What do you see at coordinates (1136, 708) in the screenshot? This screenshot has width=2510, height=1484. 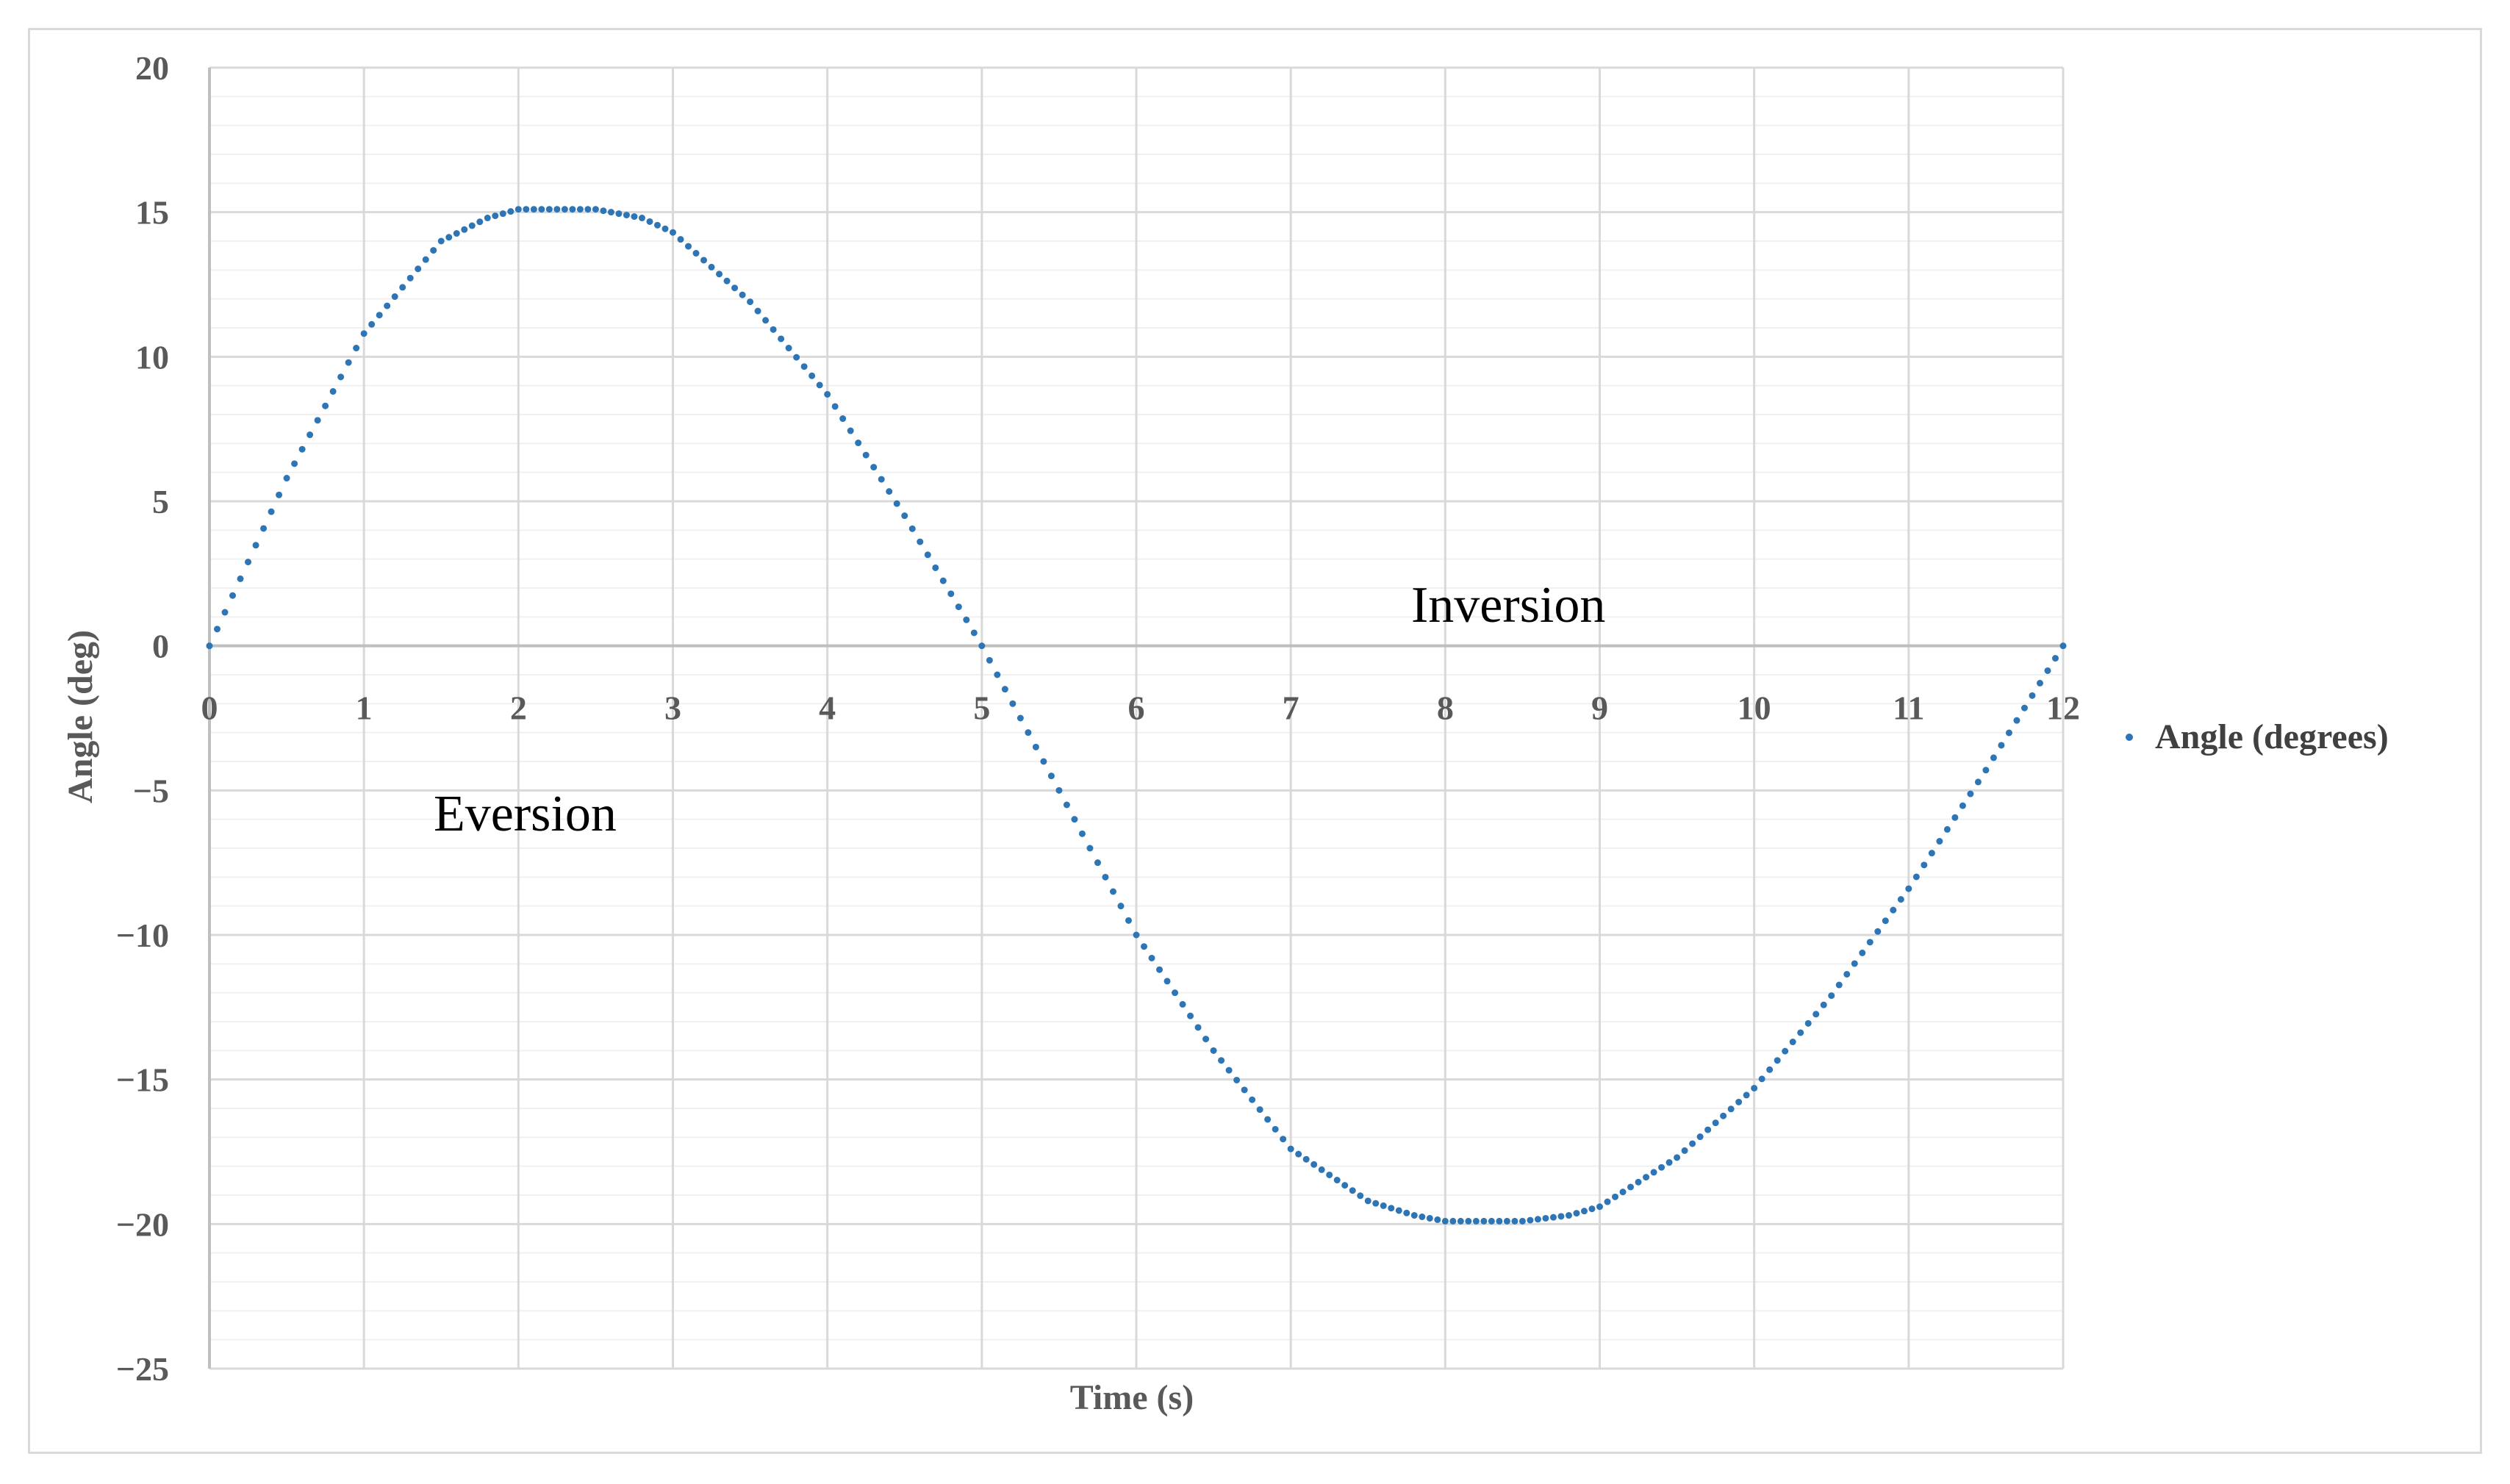 I see `x-tick-label: 6` at bounding box center [1136, 708].